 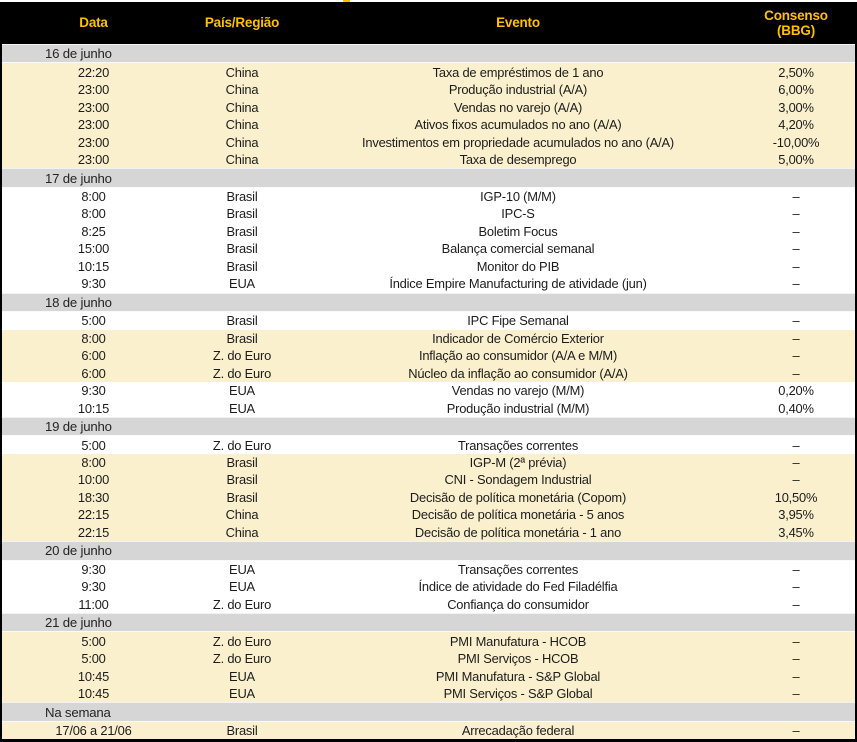 What do you see at coordinates (428, 196) in the screenshot?
I see `event-row: 8:00 Brasil IGP-10 (M/M) –` at bounding box center [428, 196].